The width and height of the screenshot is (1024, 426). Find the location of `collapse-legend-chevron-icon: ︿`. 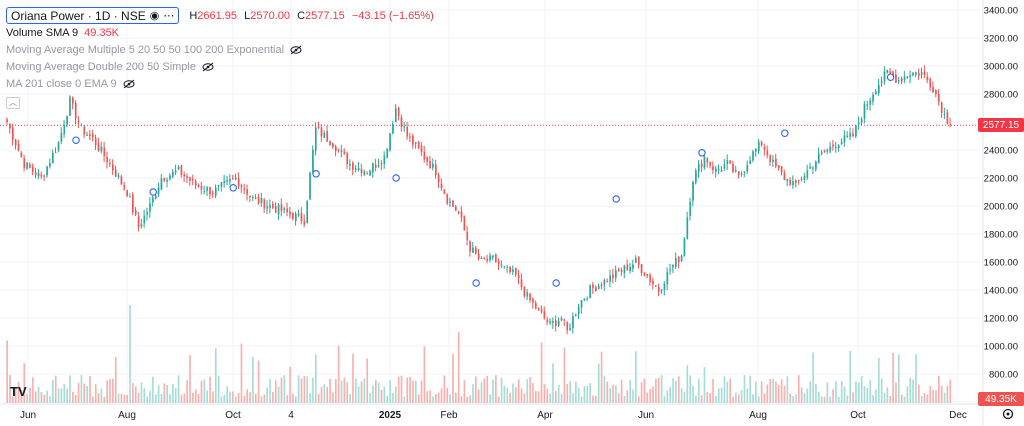

collapse-legend-chevron-icon: ︿ is located at coordinates (13, 102).